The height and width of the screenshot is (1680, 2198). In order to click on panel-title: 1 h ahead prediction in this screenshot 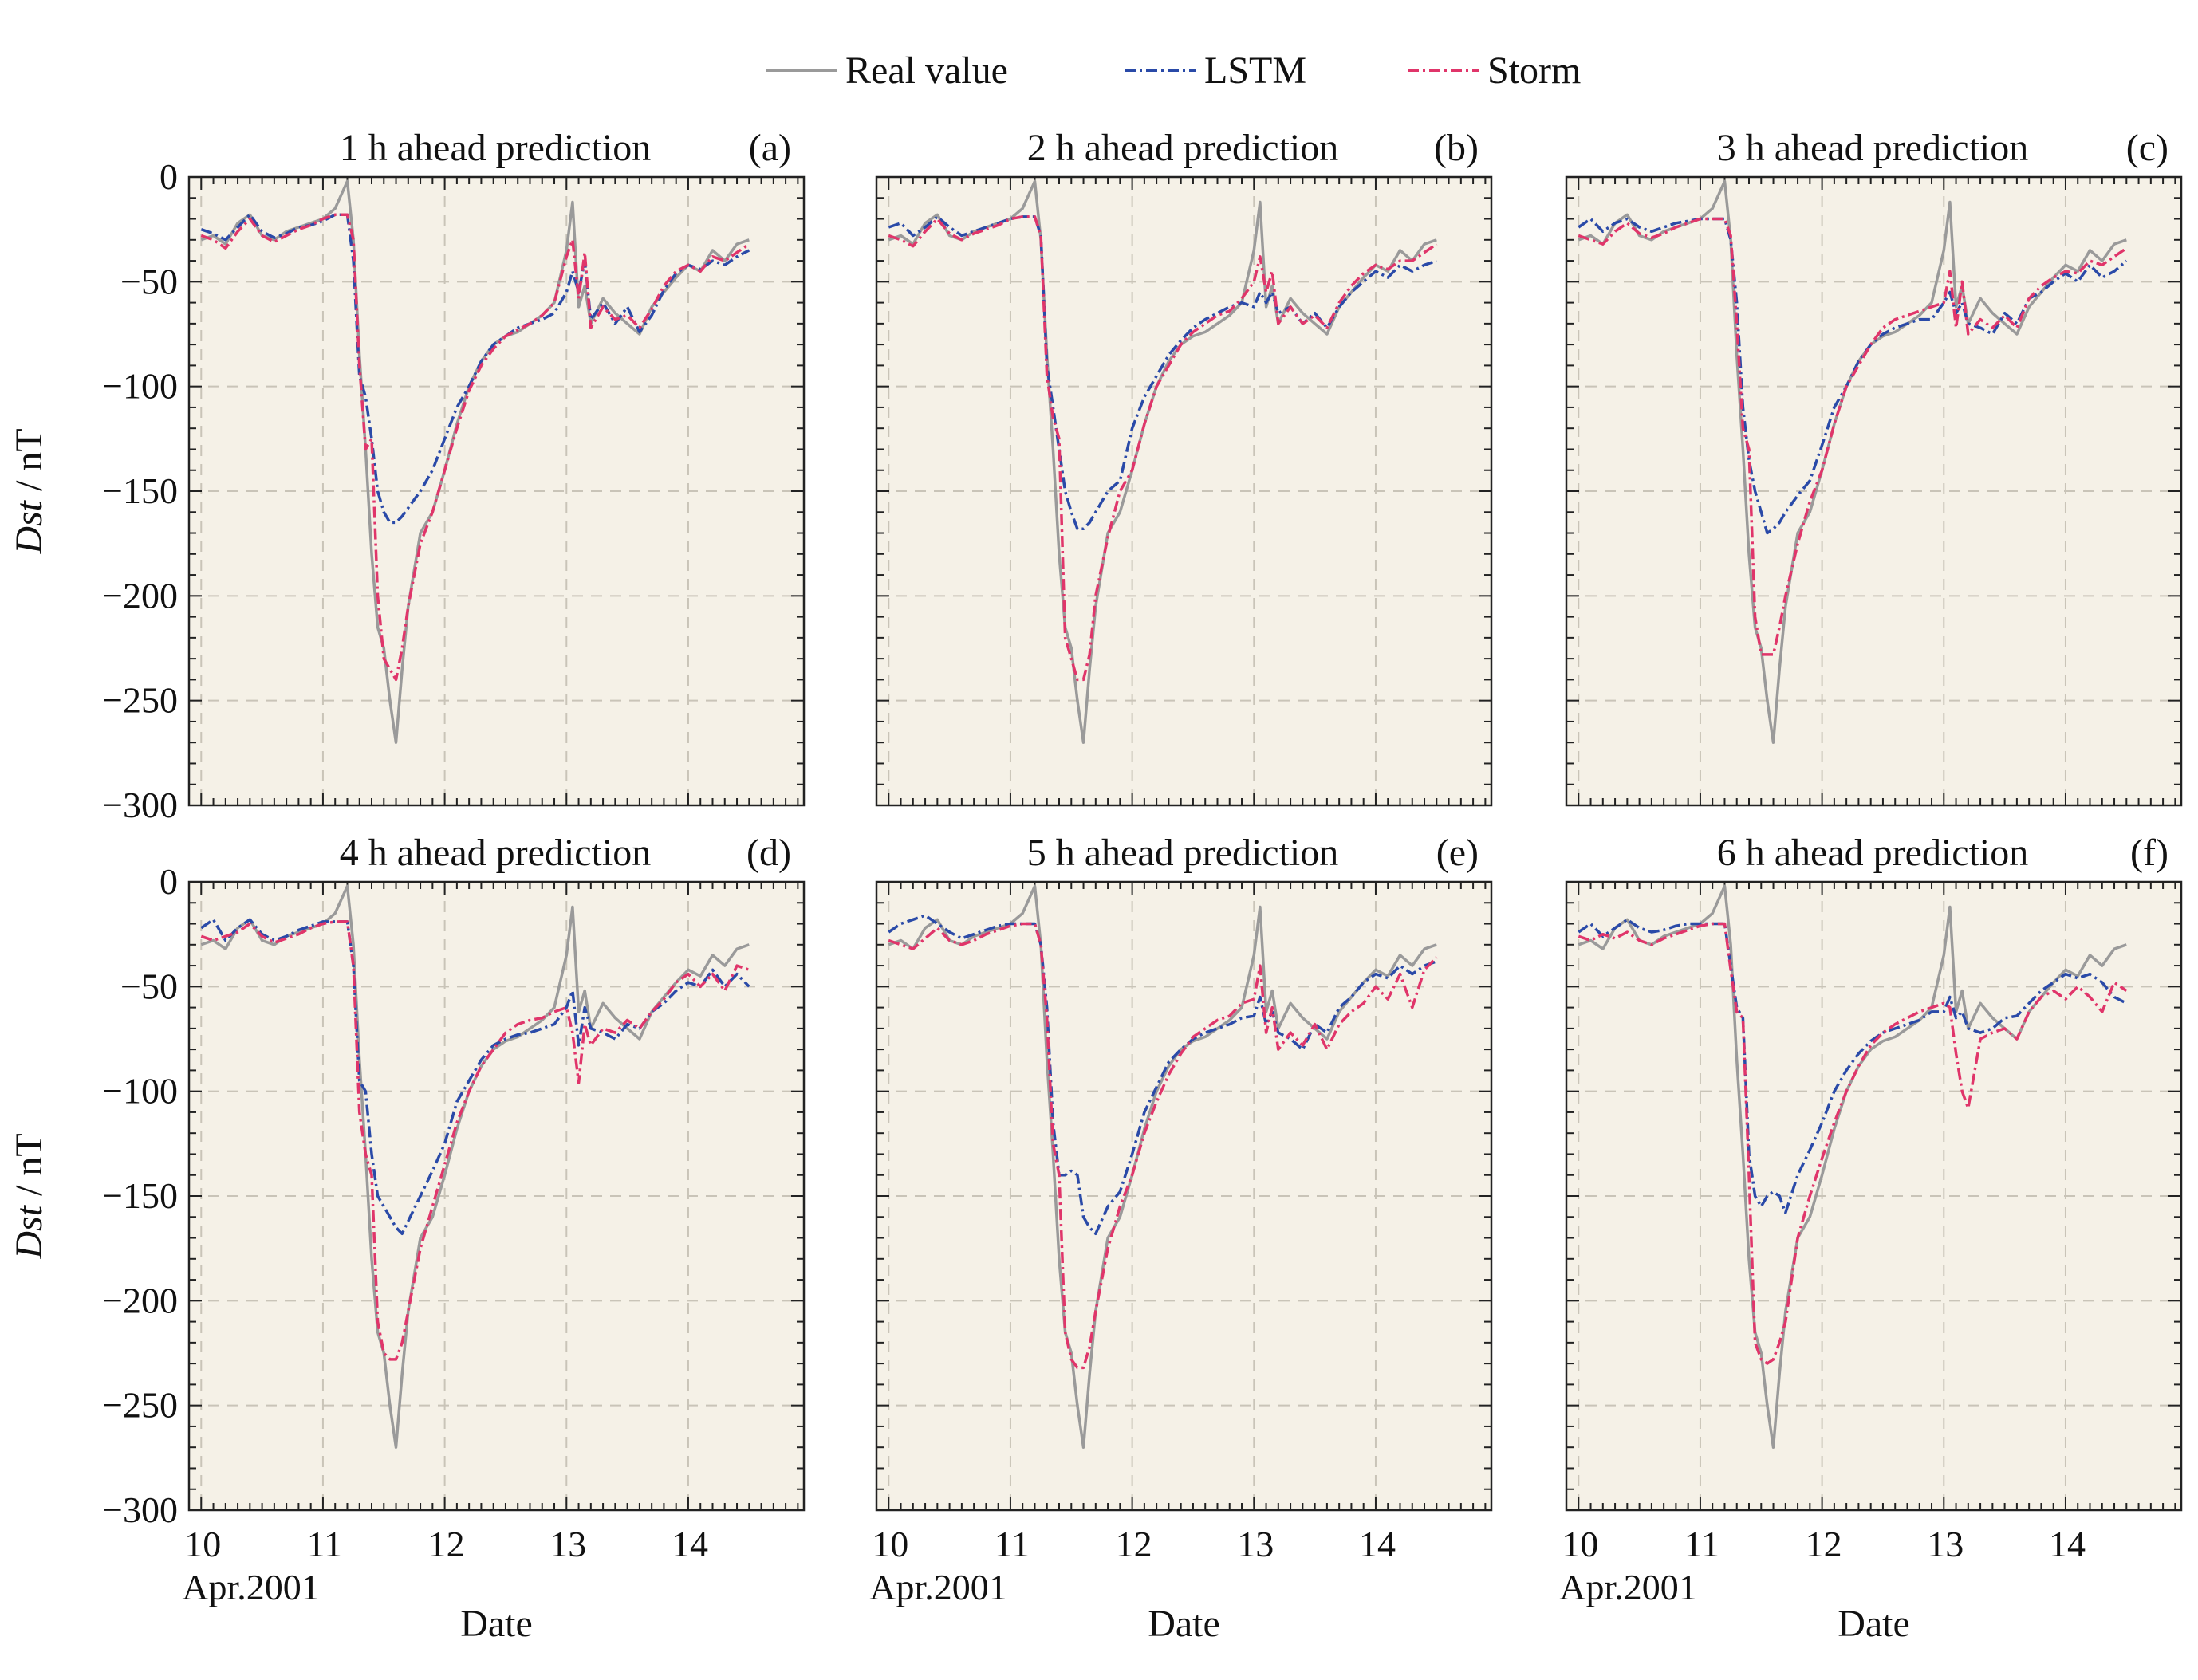, I will do `click(496, 148)`.